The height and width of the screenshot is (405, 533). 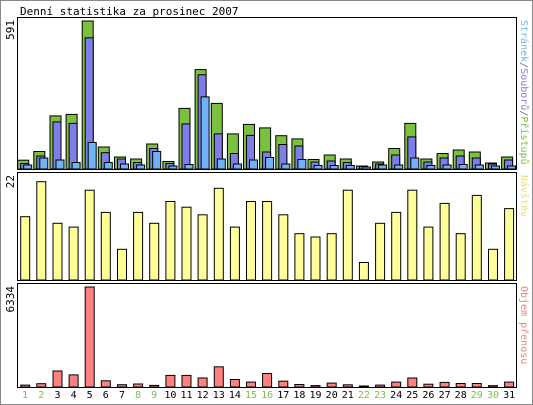 What do you see at coordinates (106, 395) in the screenshot?
I see `x-tick-label: 6` at bounding box center [106, 395].